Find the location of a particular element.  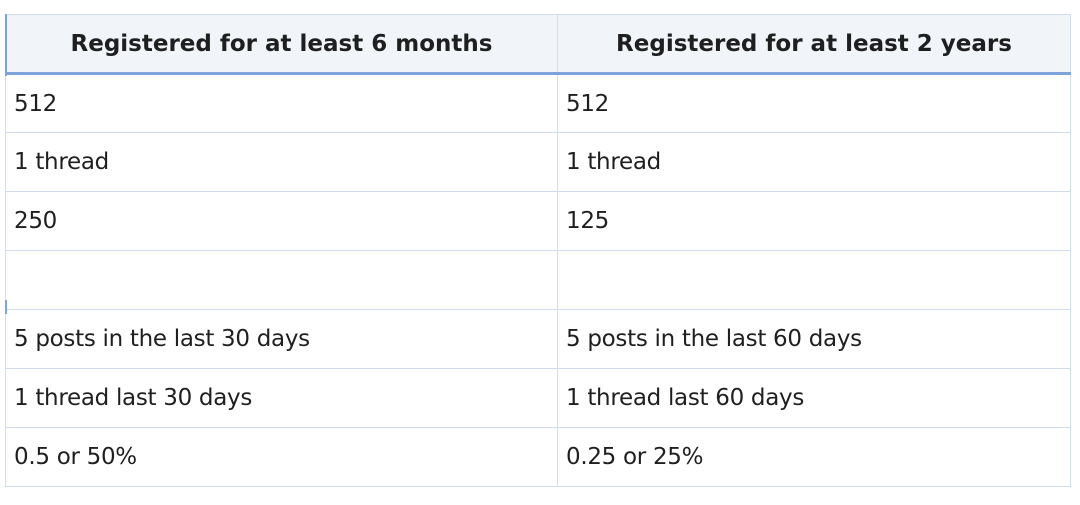

row: 1 thread 1 thread is located at coordinates (538, 162).